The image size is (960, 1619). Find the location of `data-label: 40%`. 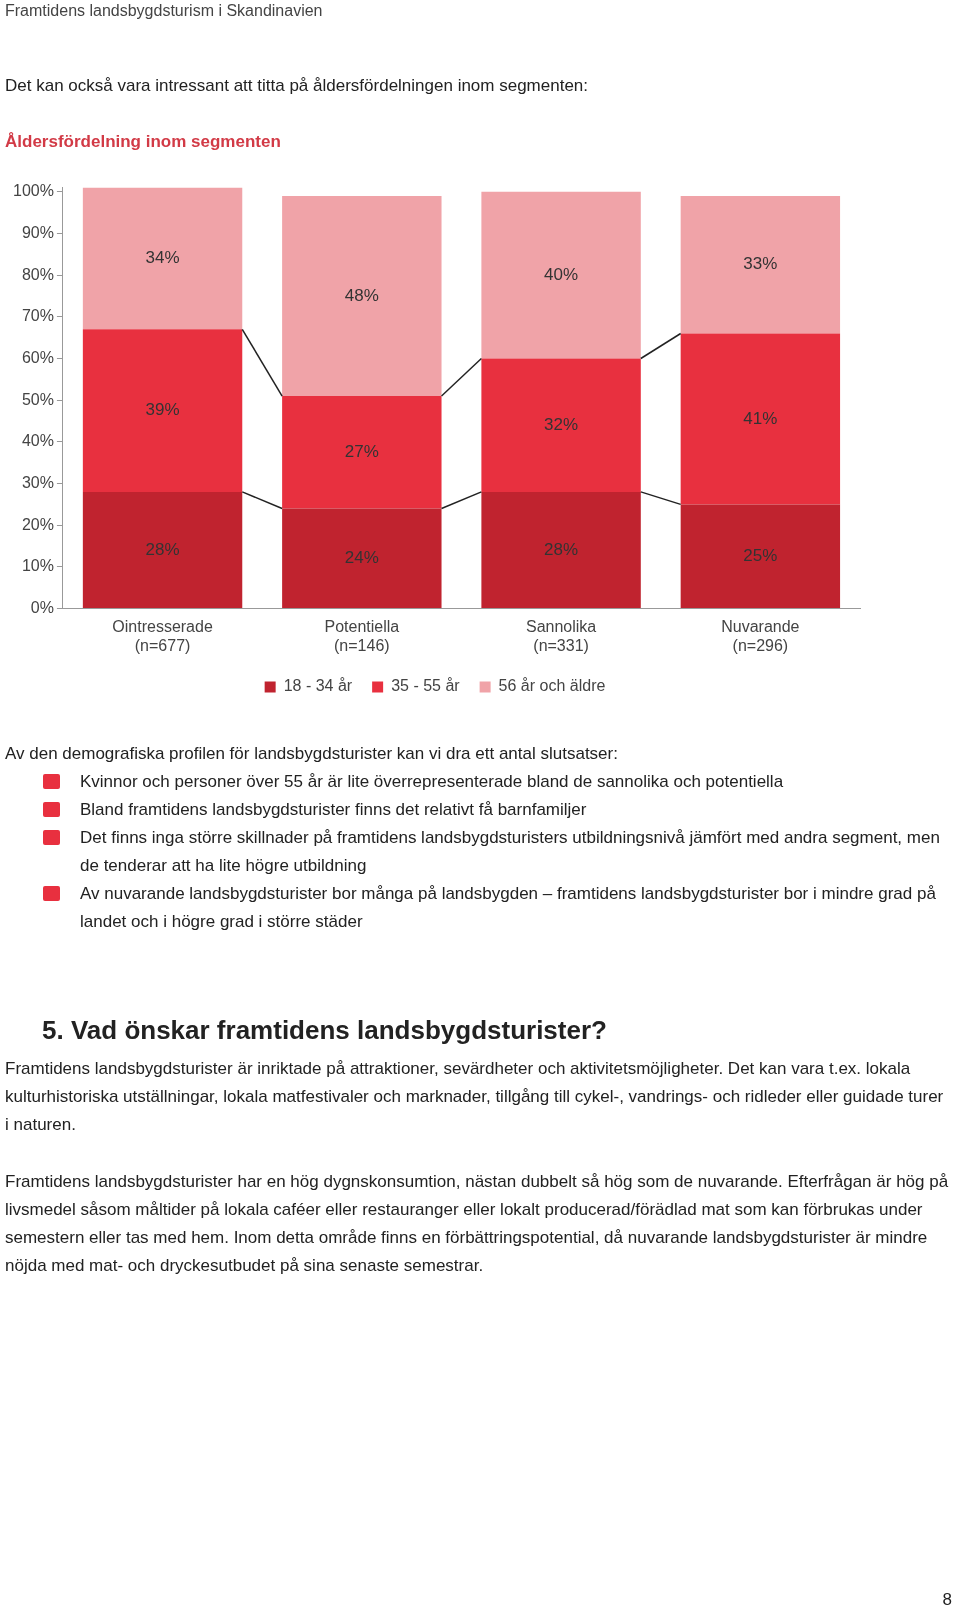

data-label: 40% is located at coordinates (561, 274).